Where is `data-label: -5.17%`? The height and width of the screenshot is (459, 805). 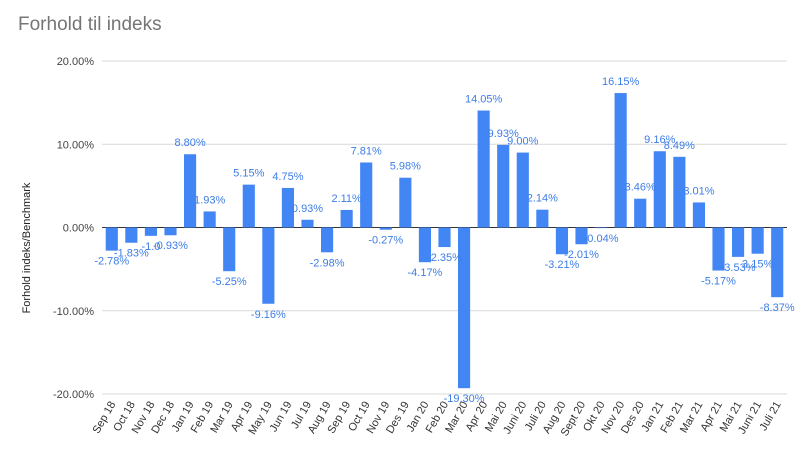
data-label: -5.17% is located at coordinates (718, 282).